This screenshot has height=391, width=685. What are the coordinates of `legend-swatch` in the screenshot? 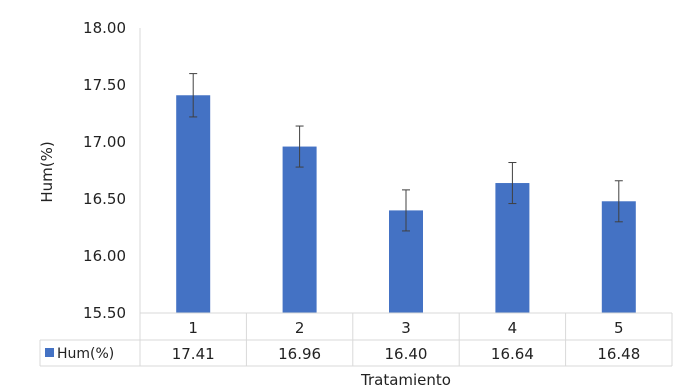 It's located at (49, 352).